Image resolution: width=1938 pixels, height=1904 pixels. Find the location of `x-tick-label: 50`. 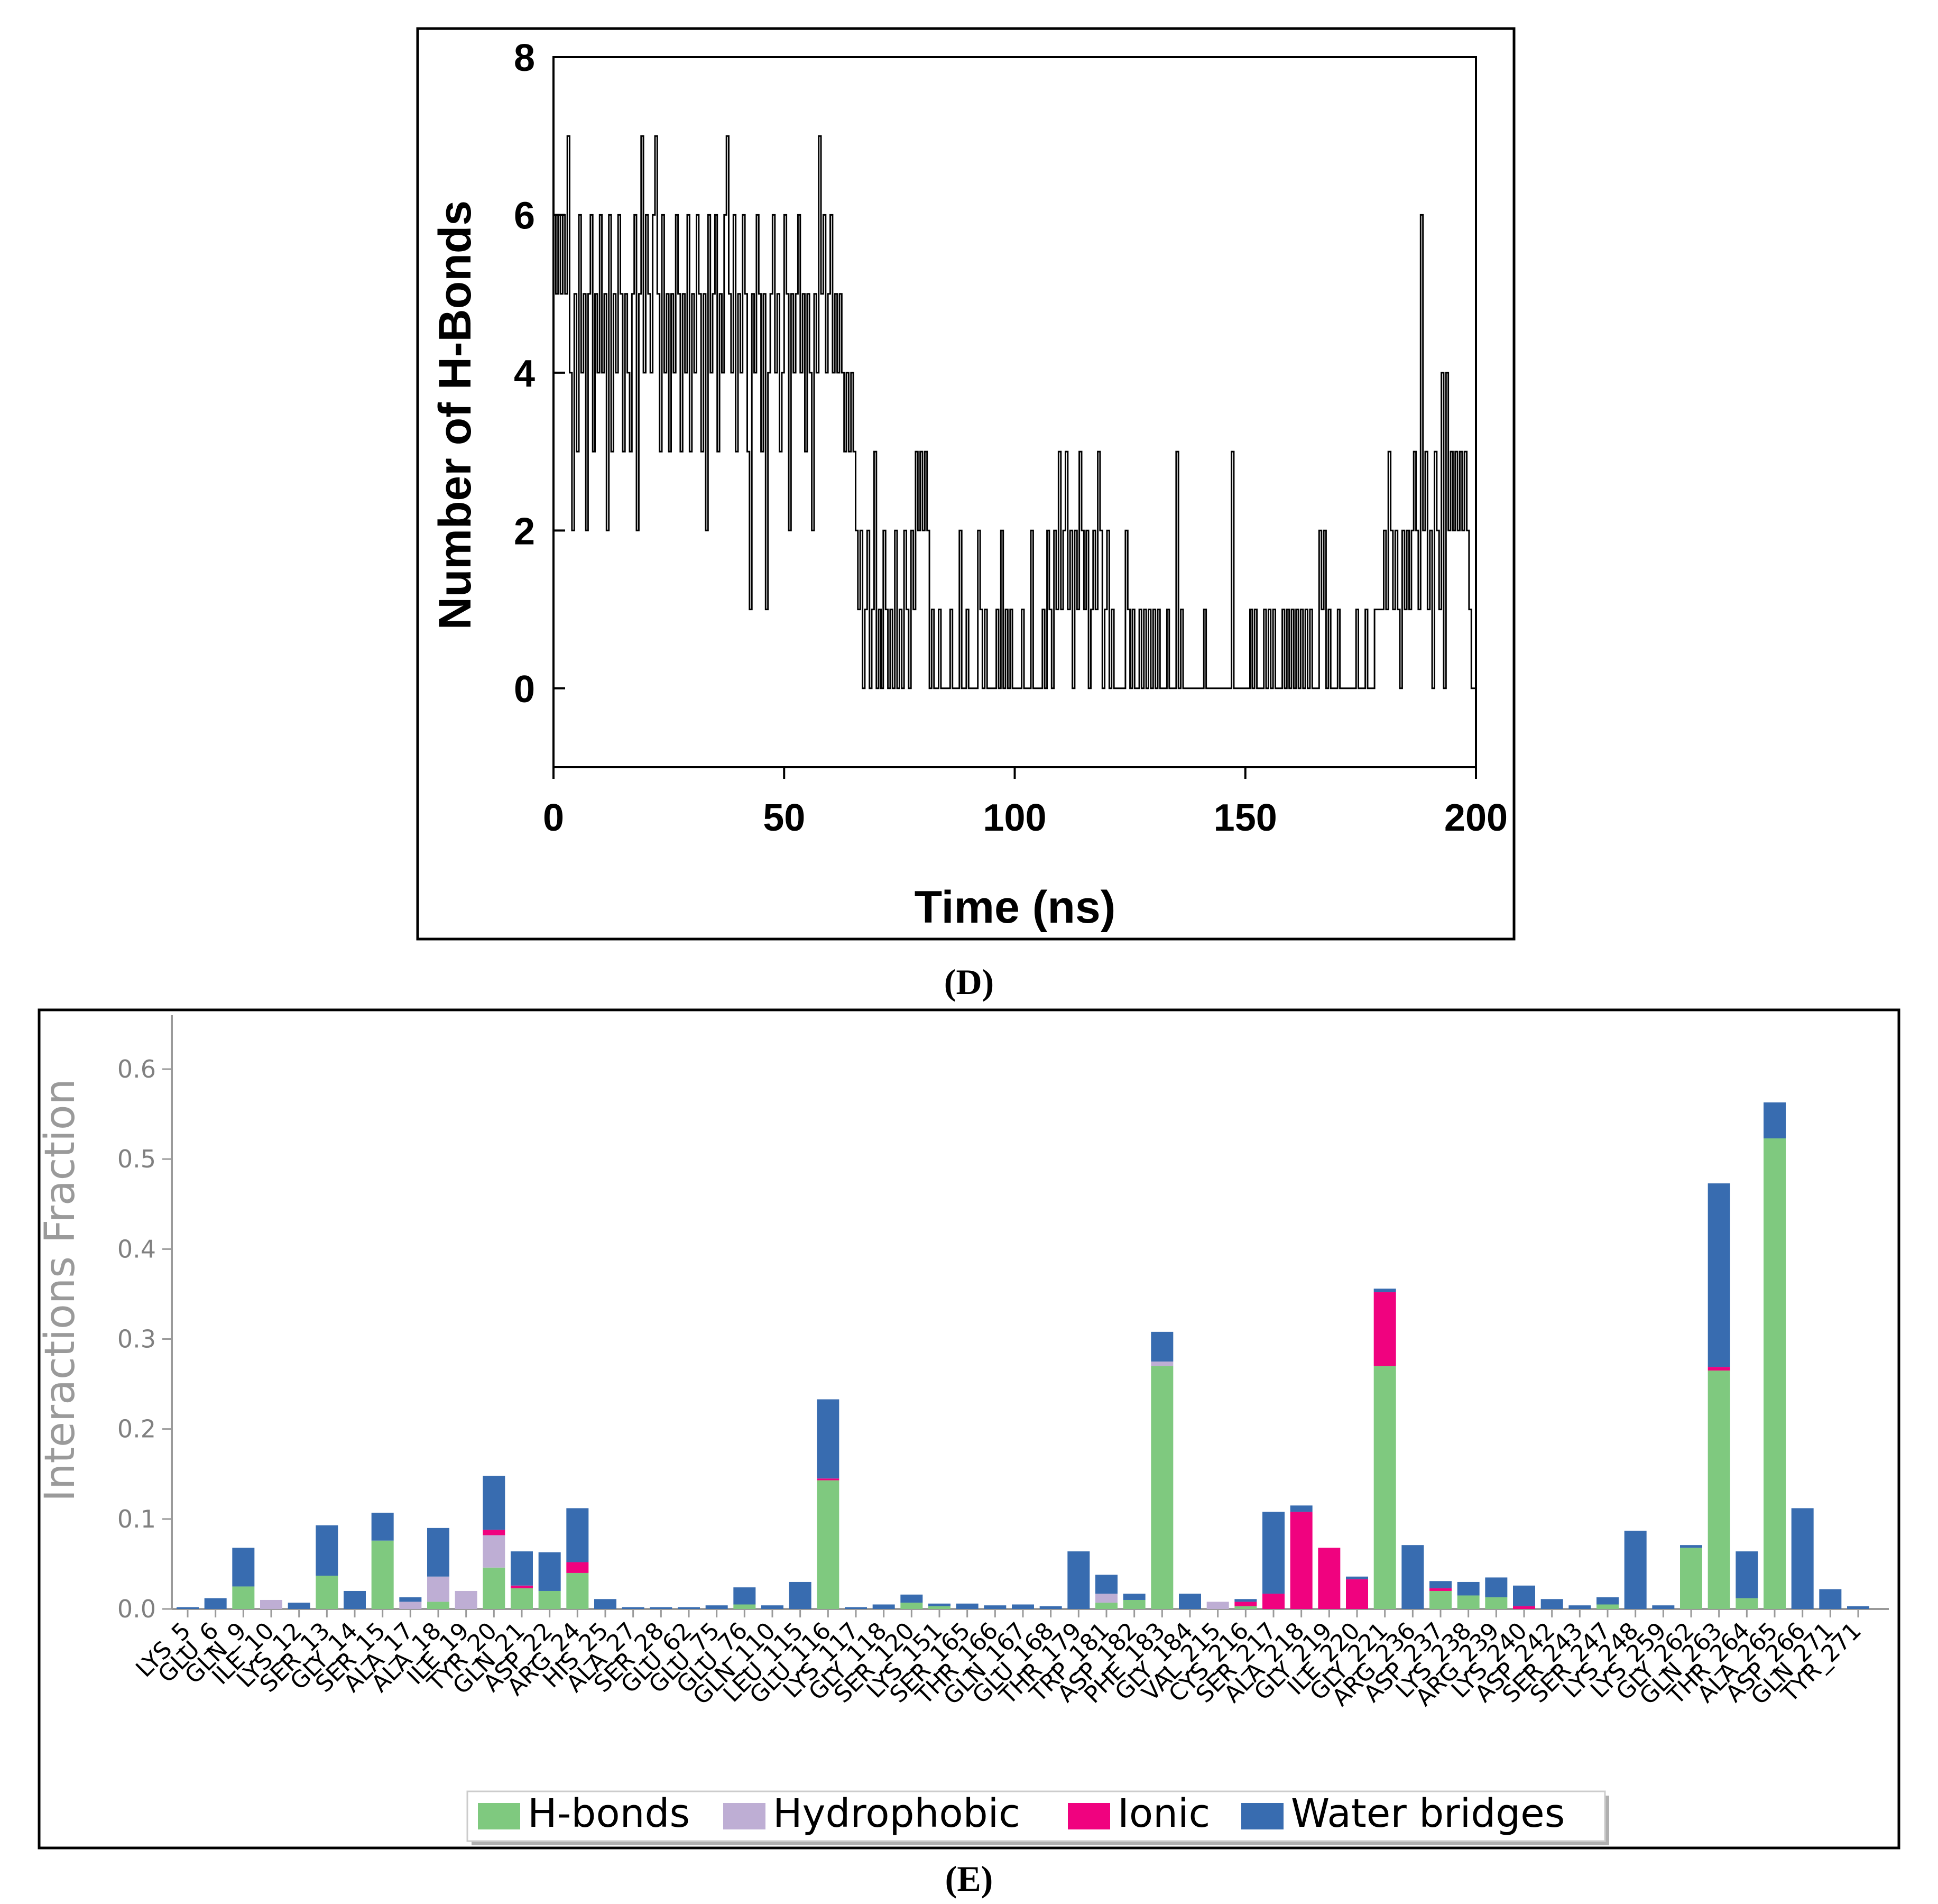

x-tick-label: 50 is located at coordinates (784, 818).